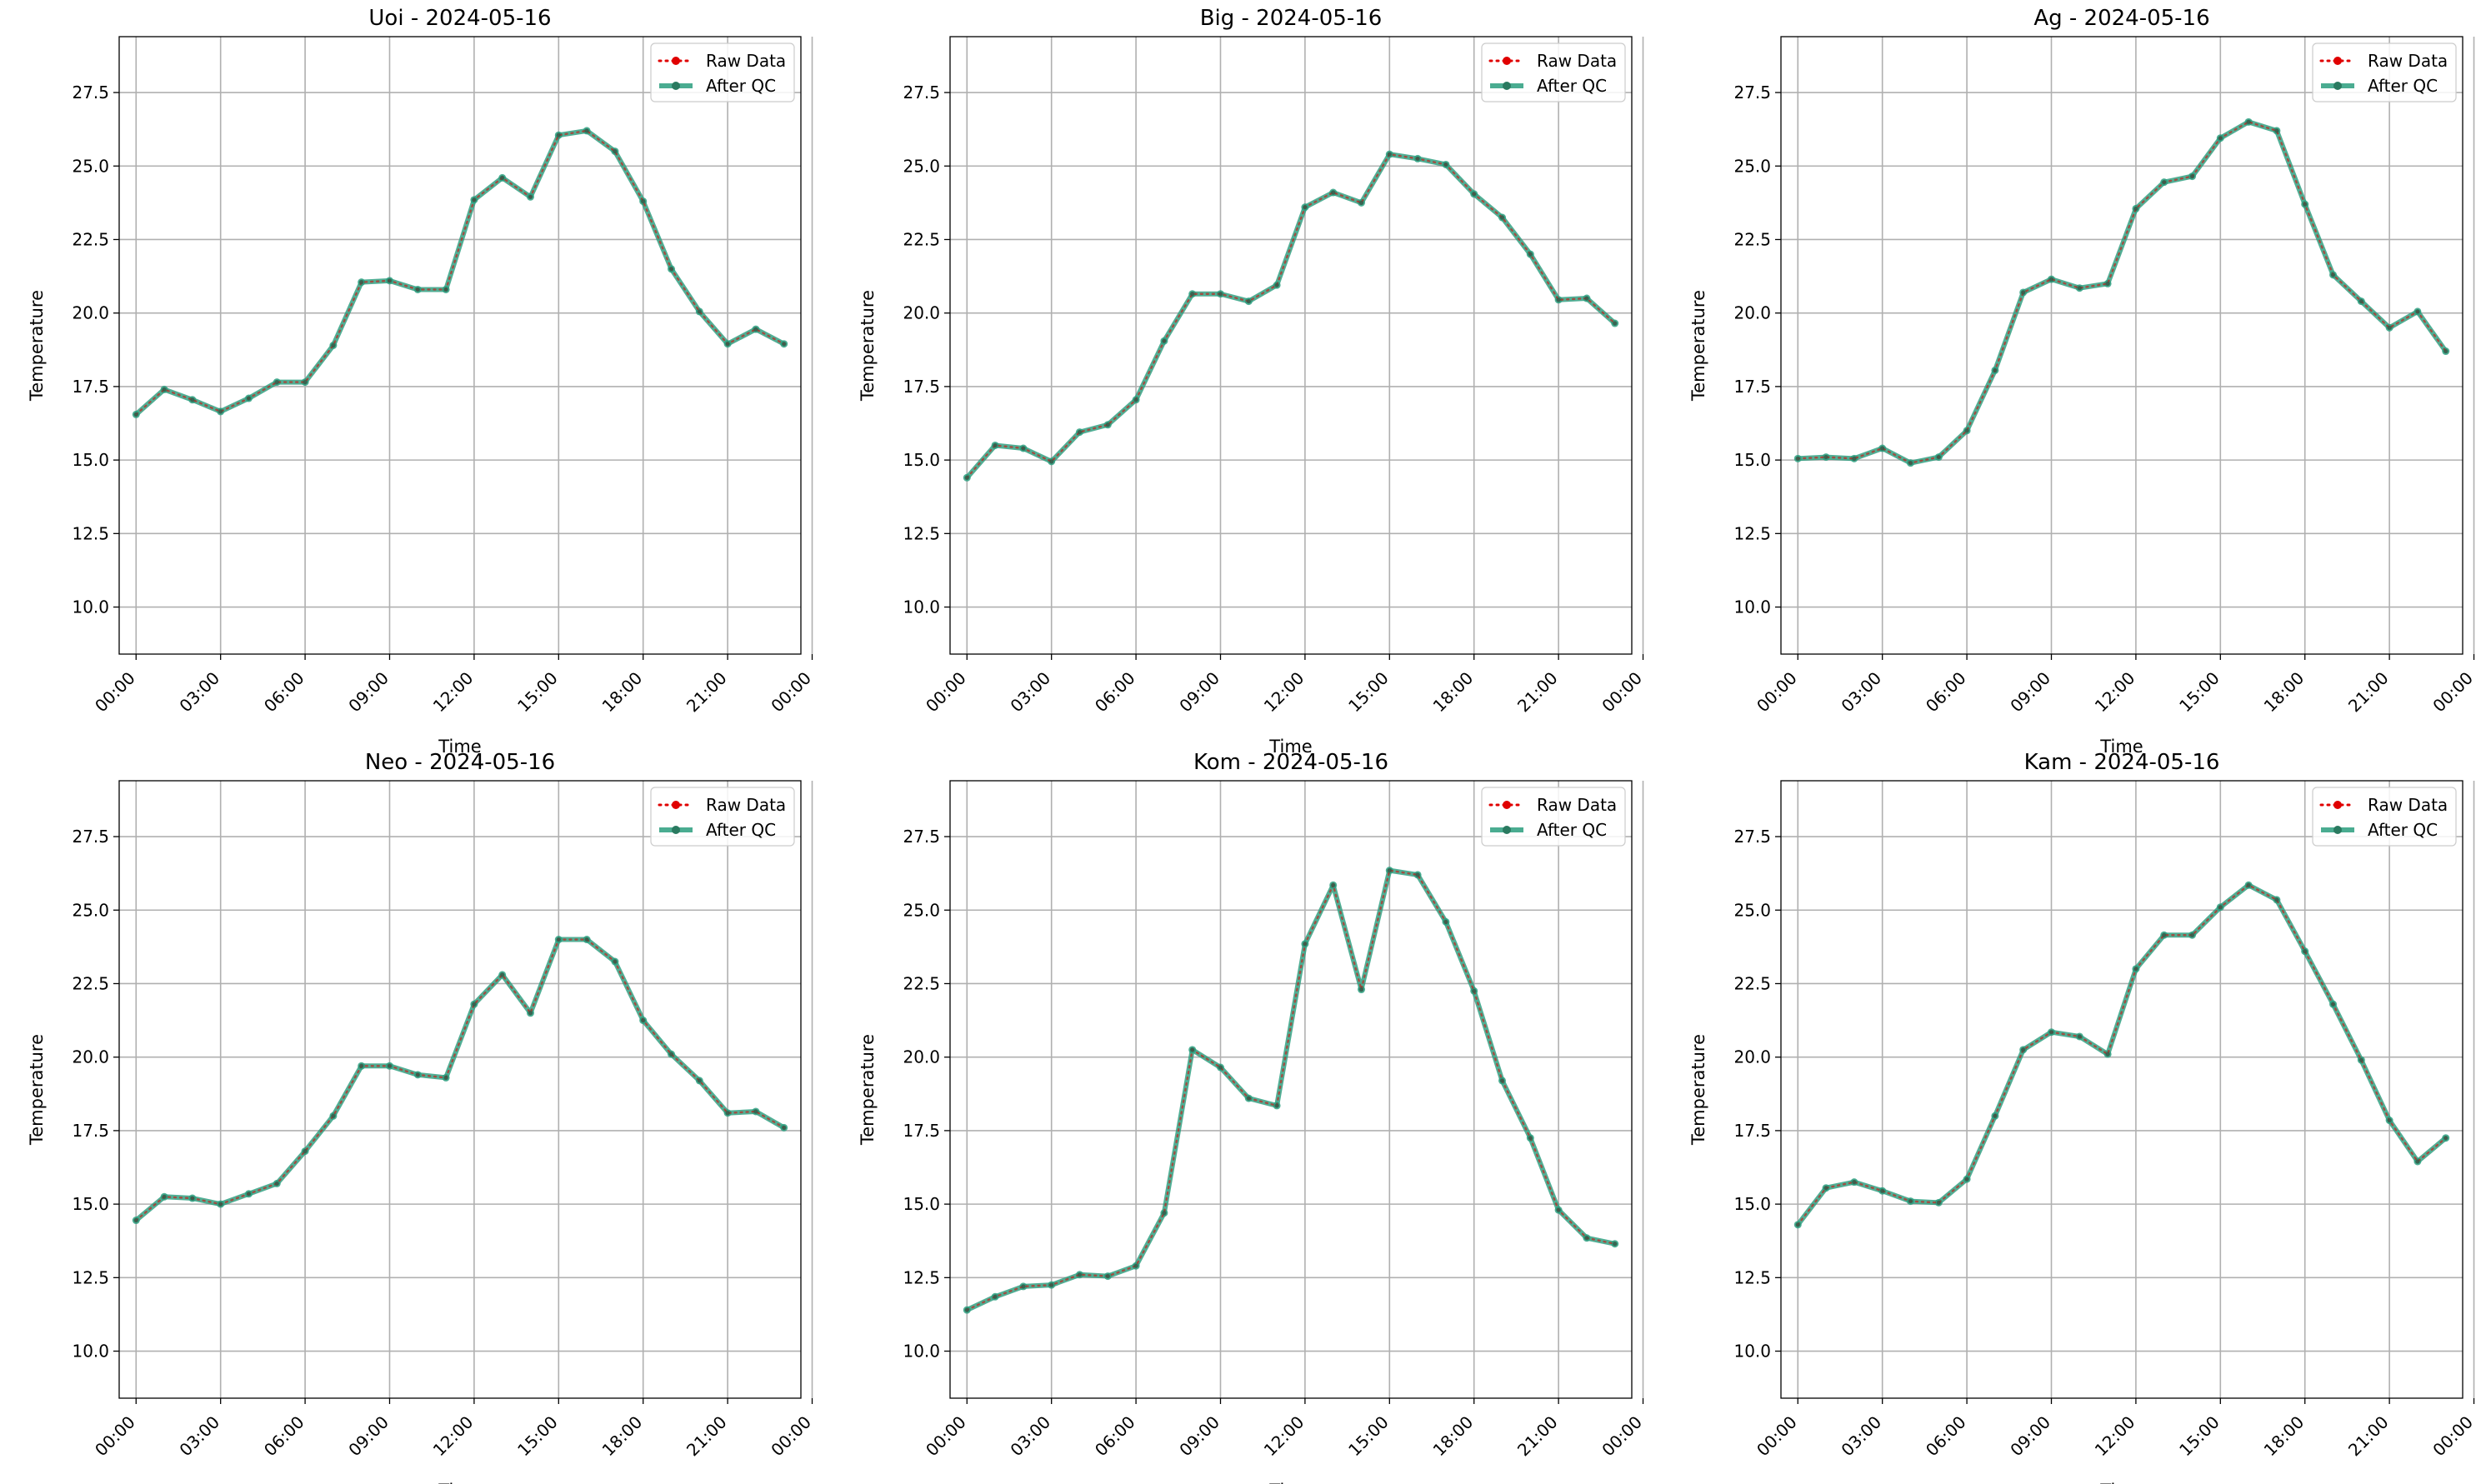  Describe the element at coordinates (1572, 830) in the screenshot. I see `legend-label-after-qc: After QC` at that location.